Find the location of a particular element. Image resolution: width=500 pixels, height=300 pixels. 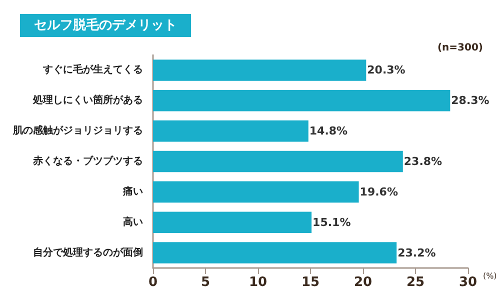

x-tick-label: 0 is located at coordinates (153, 282).